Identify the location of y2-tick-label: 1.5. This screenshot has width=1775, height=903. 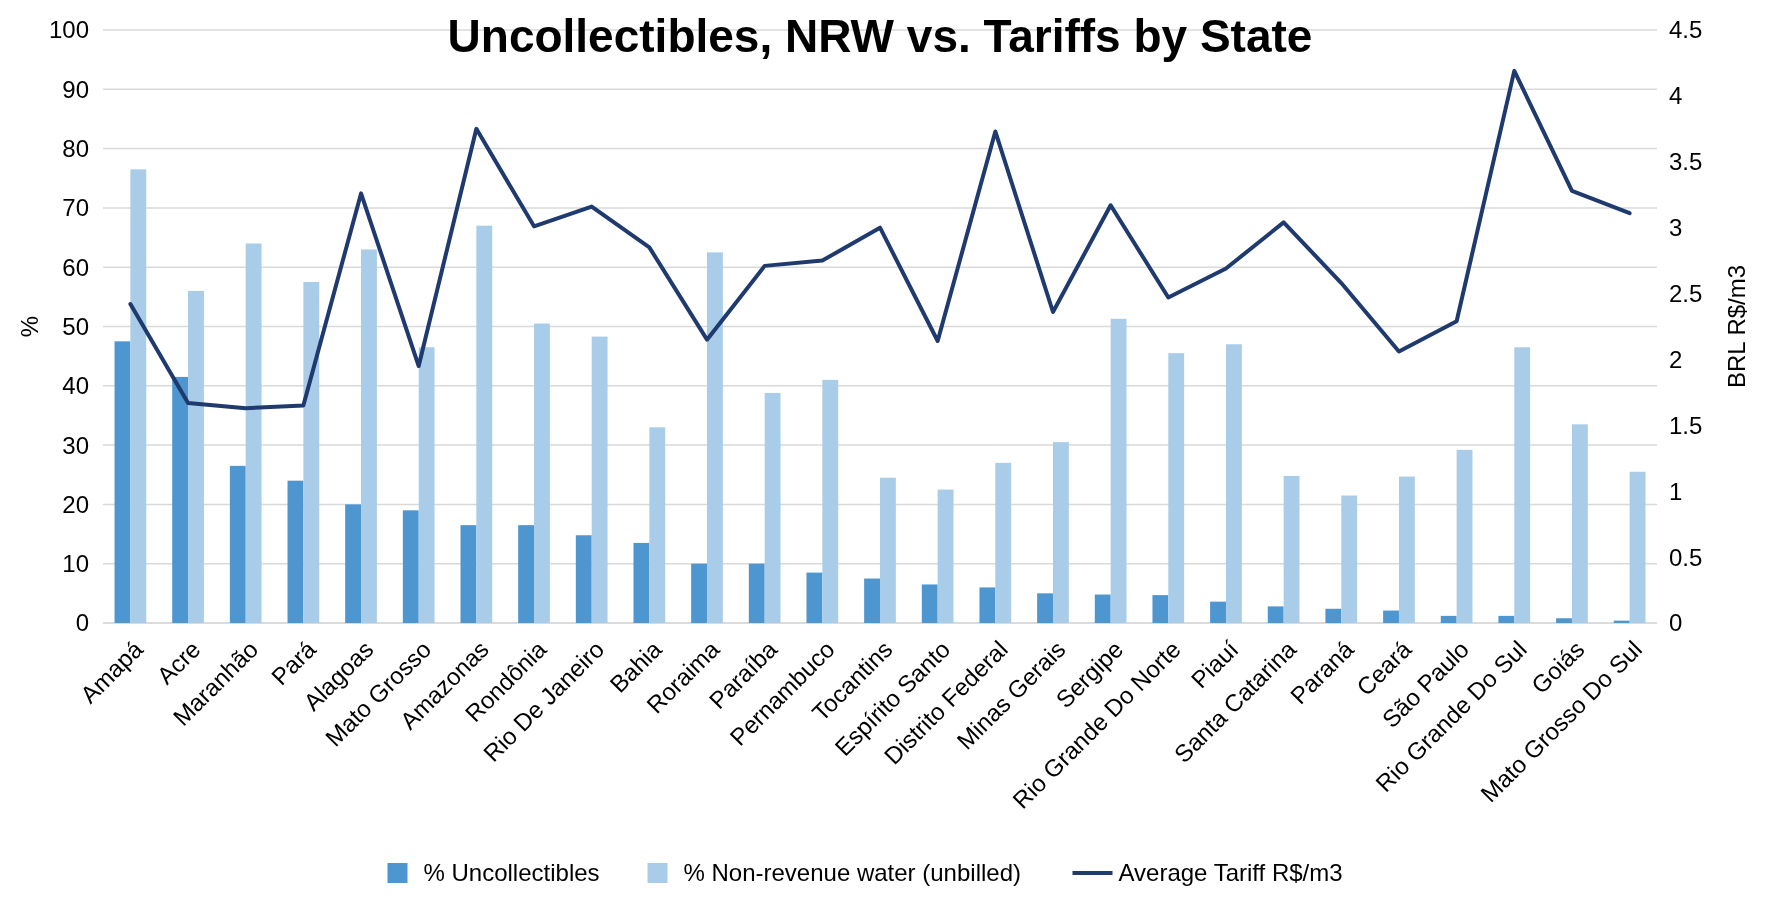
(1686, 425).